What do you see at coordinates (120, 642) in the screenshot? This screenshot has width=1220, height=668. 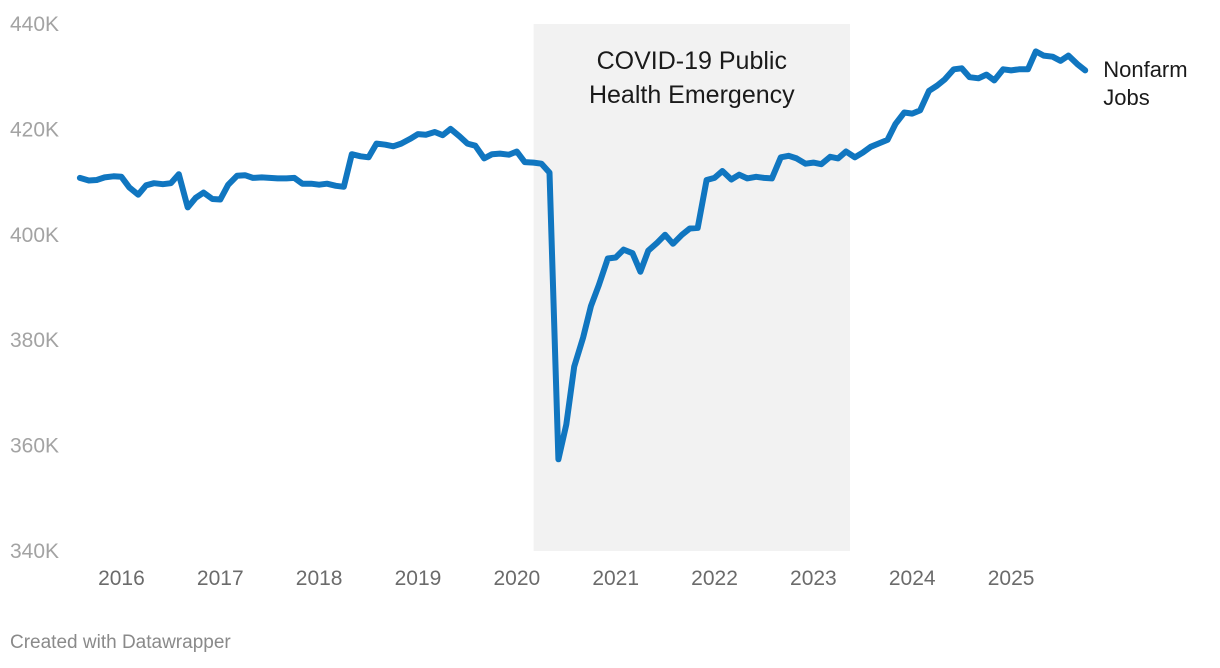 I see `credit-text: Created with Datawrapper` at bounding box center [120, 642].